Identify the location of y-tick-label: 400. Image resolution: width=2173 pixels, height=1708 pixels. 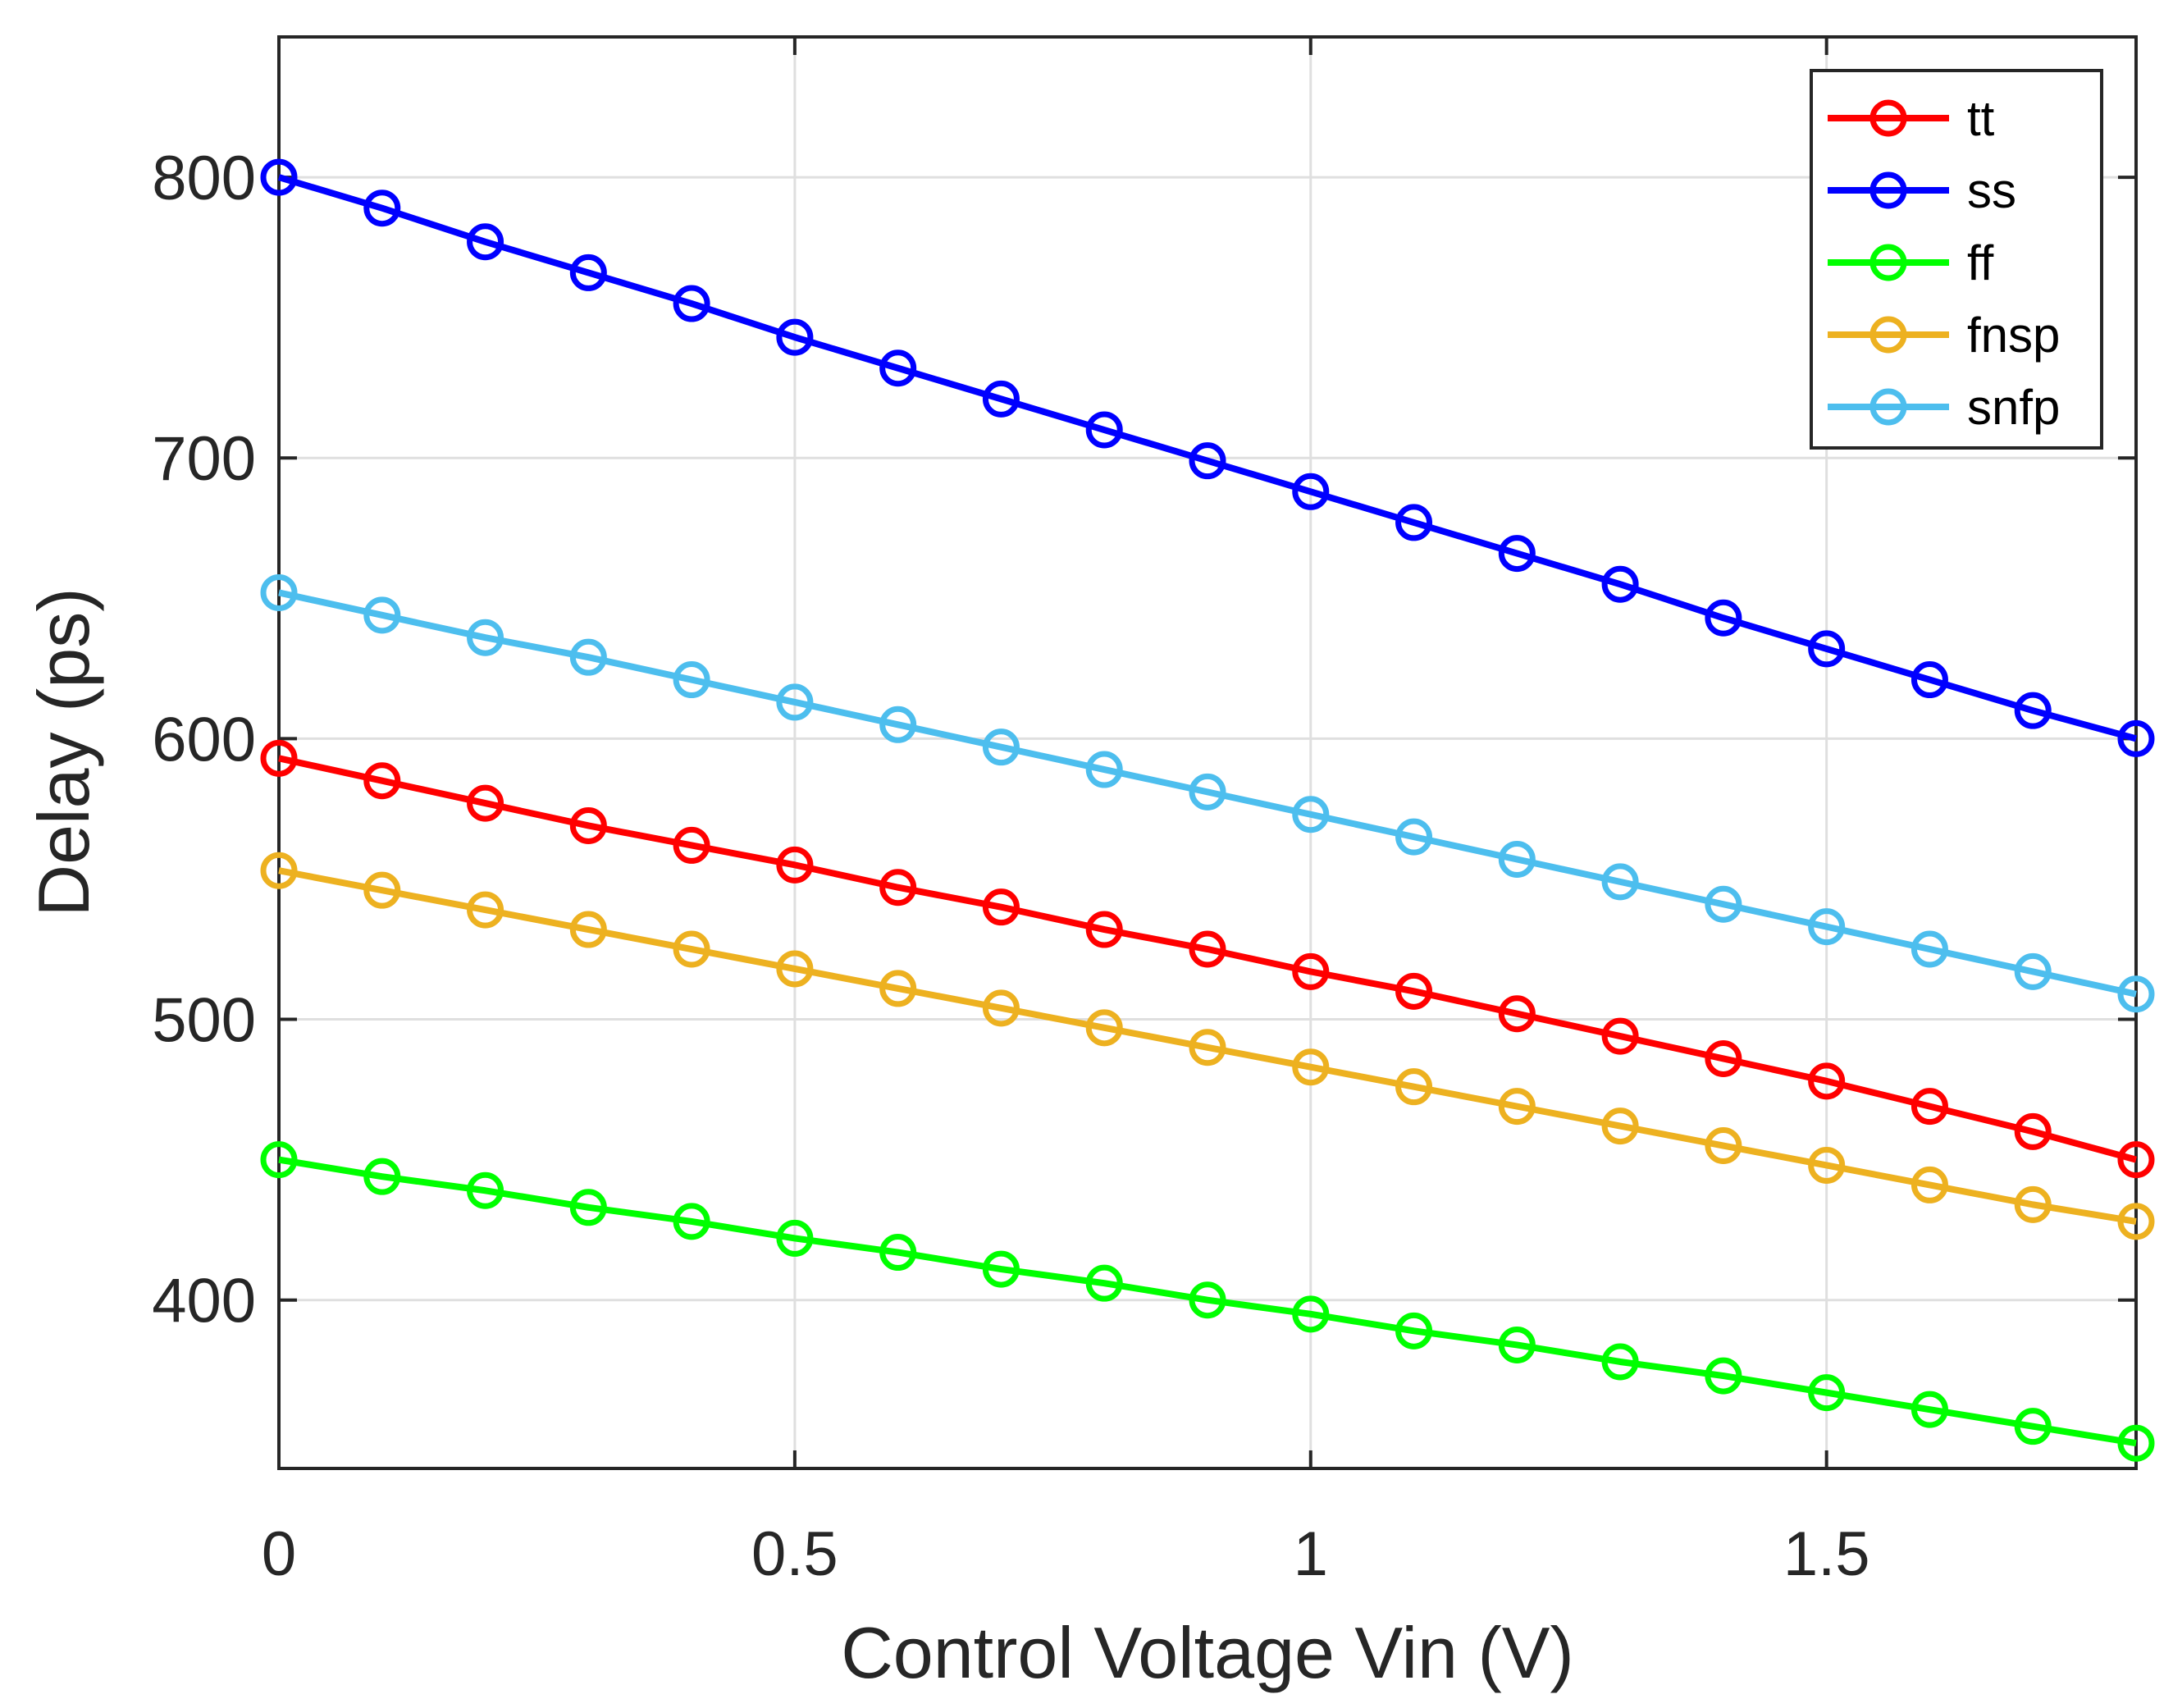
(204, 1301).